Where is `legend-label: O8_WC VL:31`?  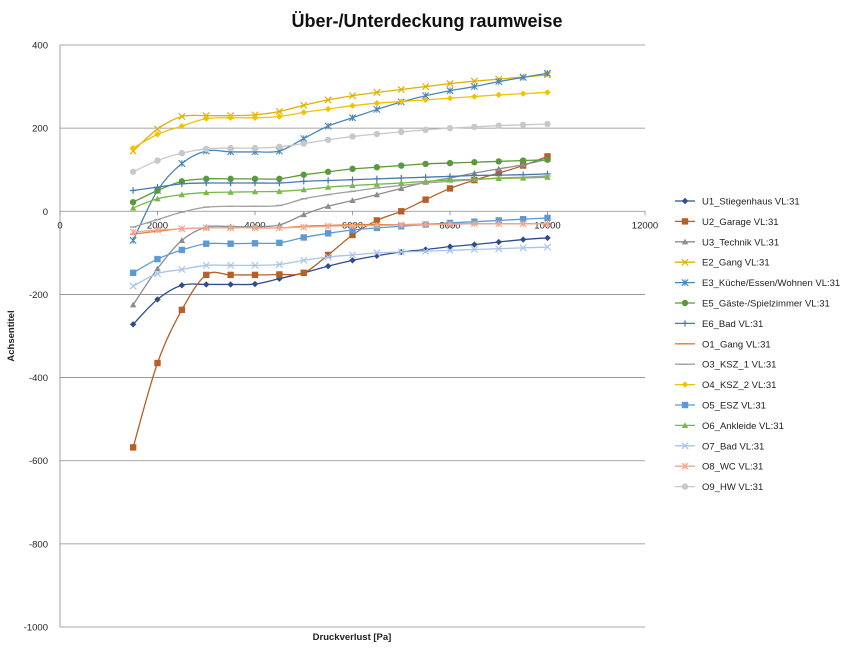 legend-label: O8_WC VL:31 is located at coordinates (732, 467).